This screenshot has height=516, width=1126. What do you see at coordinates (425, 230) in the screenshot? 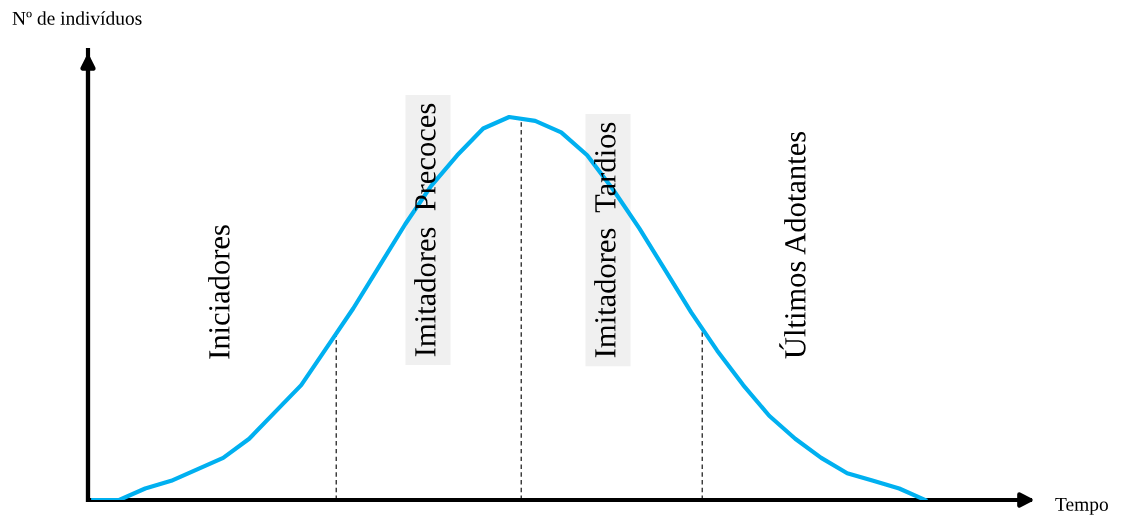
I see `annotation: Imitadores Precoces` at bounding box center [425, 230].